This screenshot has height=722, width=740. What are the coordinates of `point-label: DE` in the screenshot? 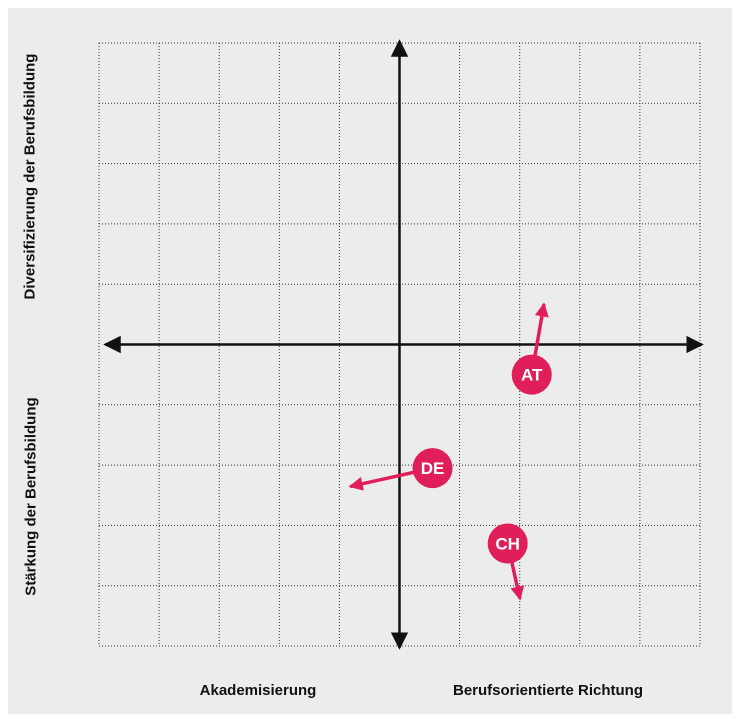 It's located at (433, 468).